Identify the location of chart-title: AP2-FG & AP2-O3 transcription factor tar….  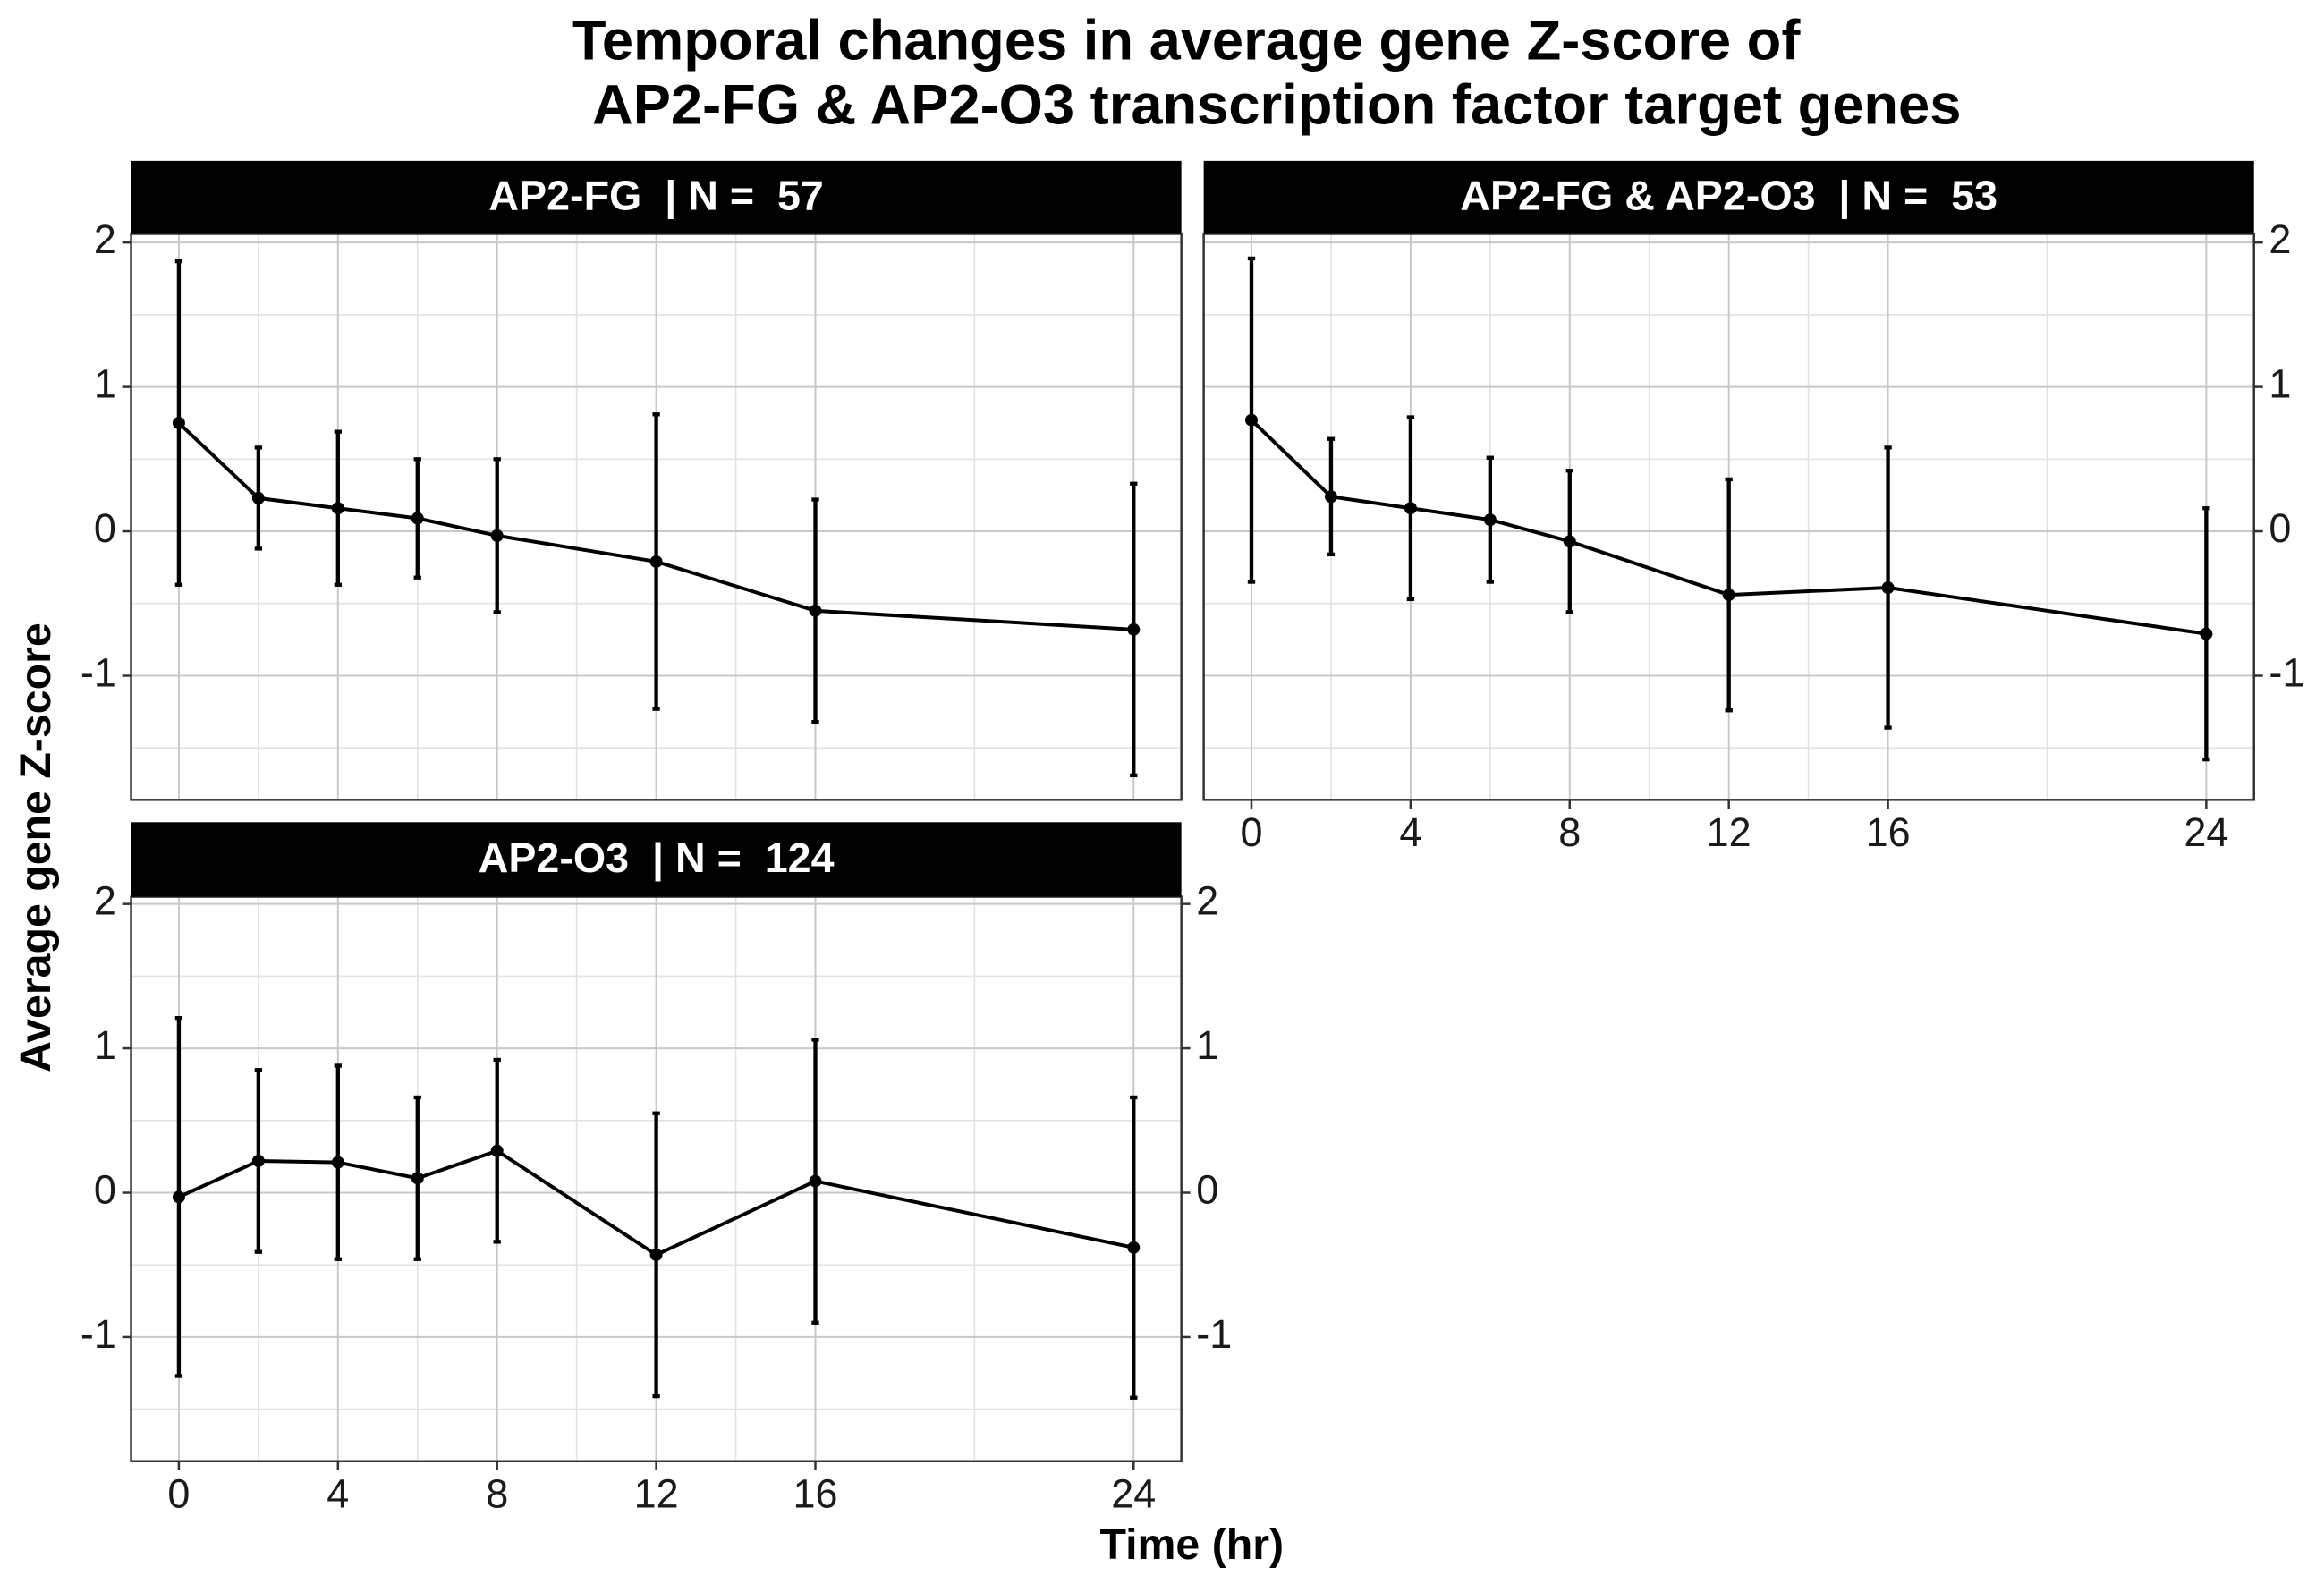
(1277, 104).